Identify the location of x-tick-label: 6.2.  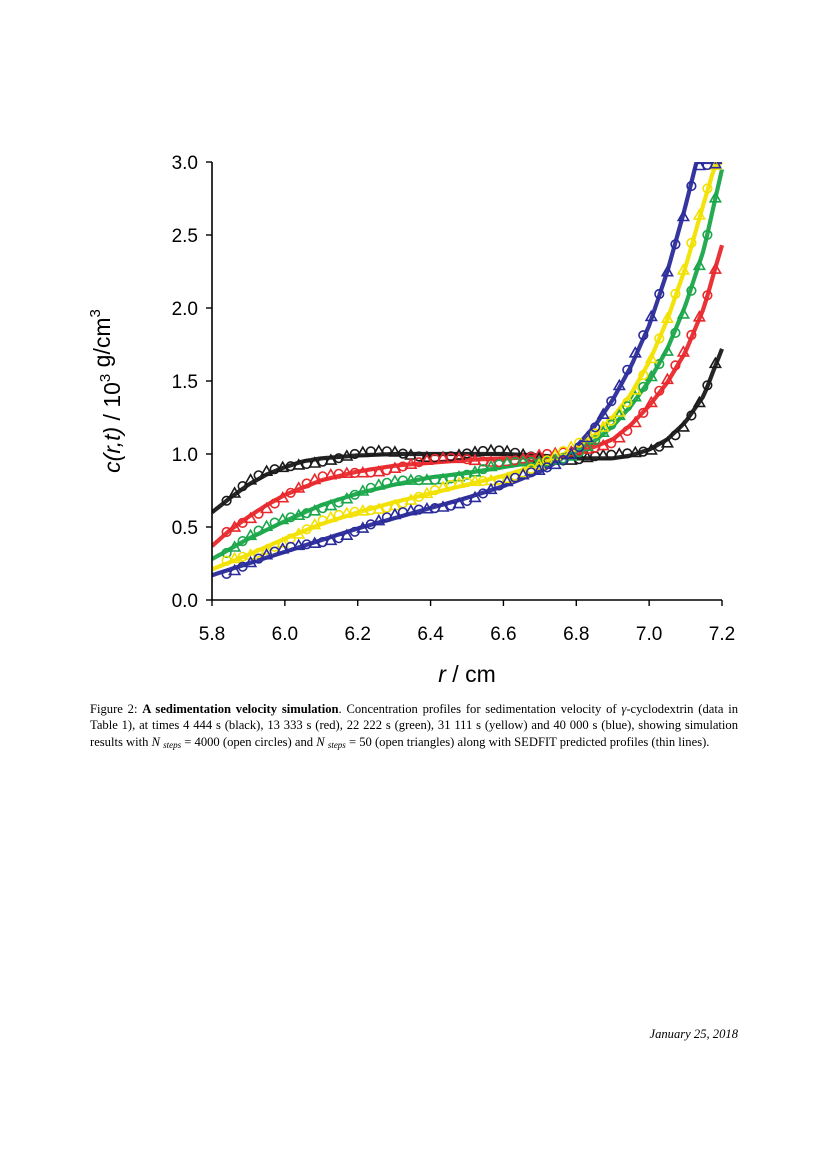
(358, 634).